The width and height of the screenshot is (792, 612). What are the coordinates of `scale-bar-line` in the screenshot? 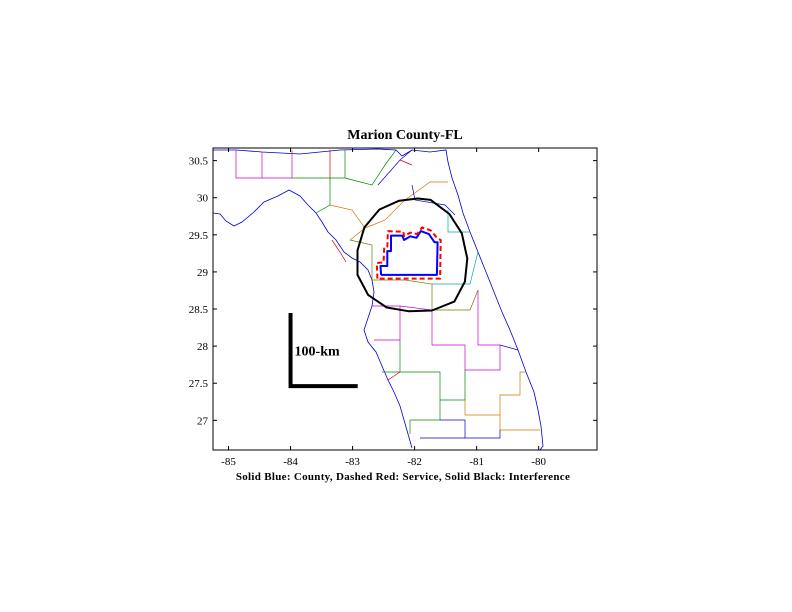 It's located at (323, 350).